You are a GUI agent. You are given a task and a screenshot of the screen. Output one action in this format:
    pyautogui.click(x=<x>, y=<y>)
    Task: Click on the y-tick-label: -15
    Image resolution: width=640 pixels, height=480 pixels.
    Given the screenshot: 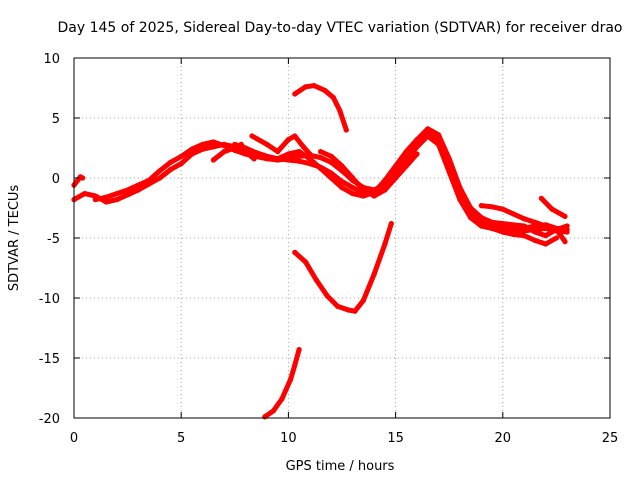 What is the action you would take?
    pyautogui.click(x=49, y=359)
    